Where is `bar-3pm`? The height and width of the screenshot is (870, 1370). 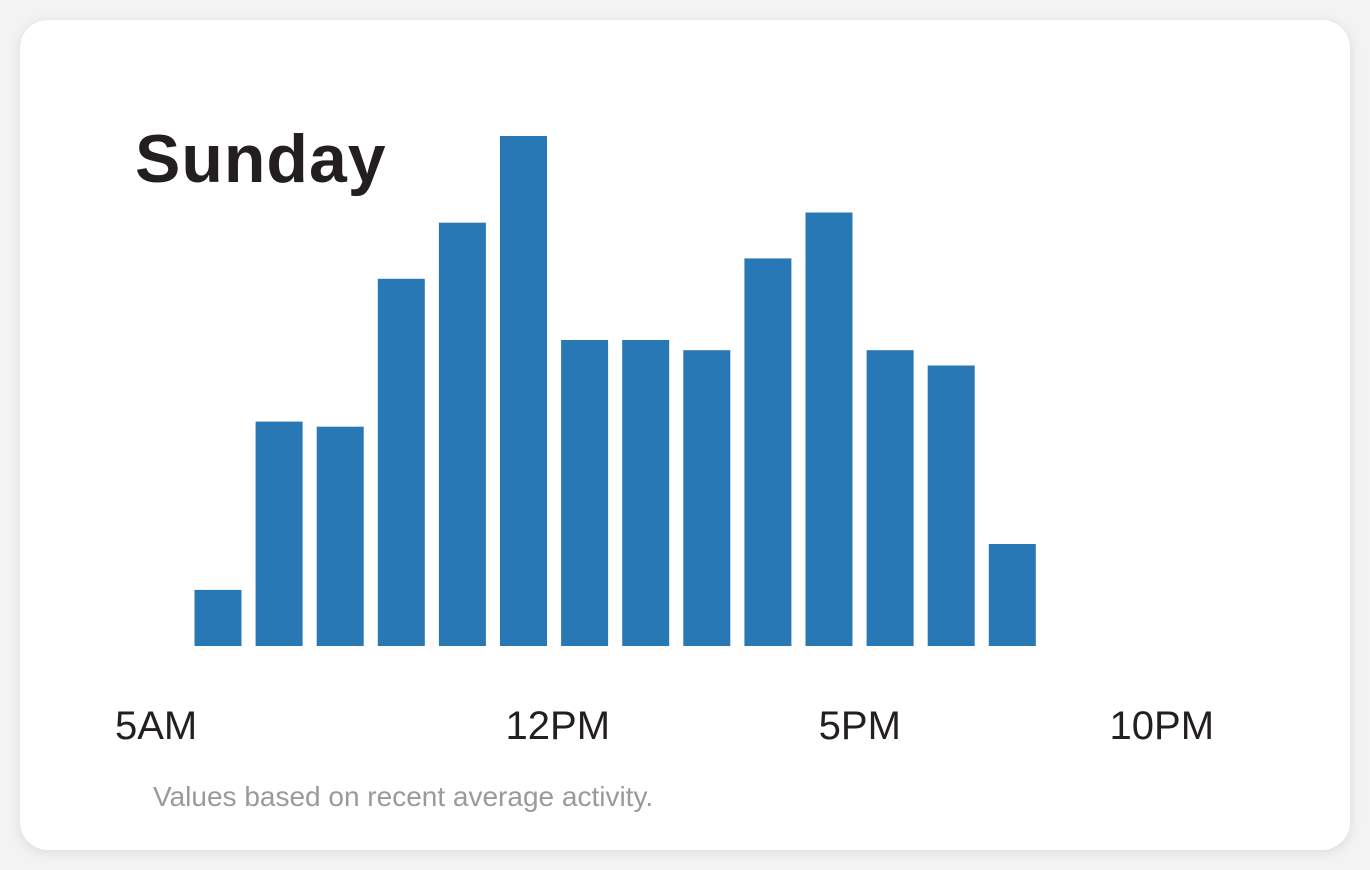 bar-3pm is located at coordinates (768, 452).